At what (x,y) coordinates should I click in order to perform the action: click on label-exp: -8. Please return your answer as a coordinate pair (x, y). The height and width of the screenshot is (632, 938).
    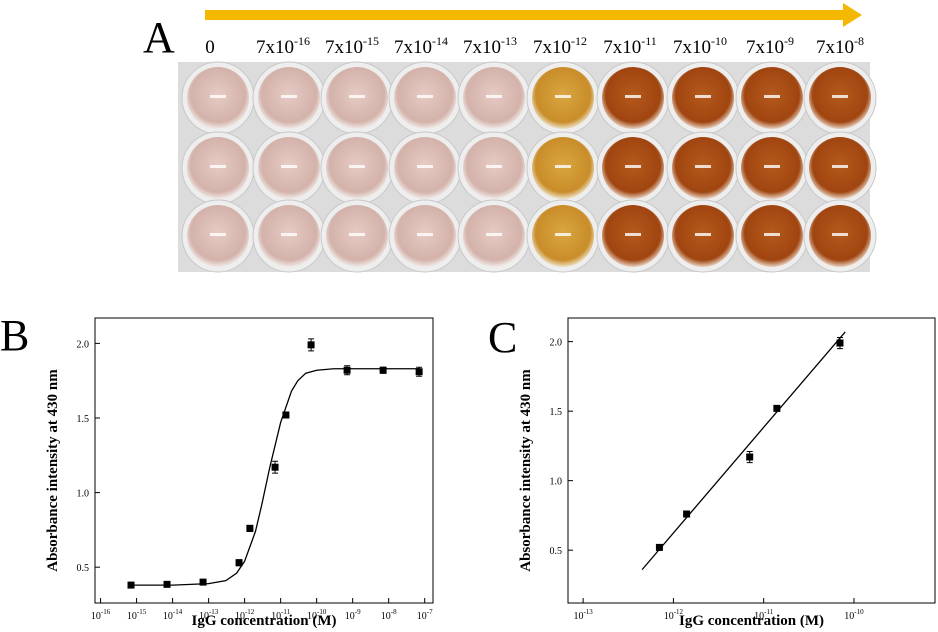
    Looking at the image, I should click on (859, 41).